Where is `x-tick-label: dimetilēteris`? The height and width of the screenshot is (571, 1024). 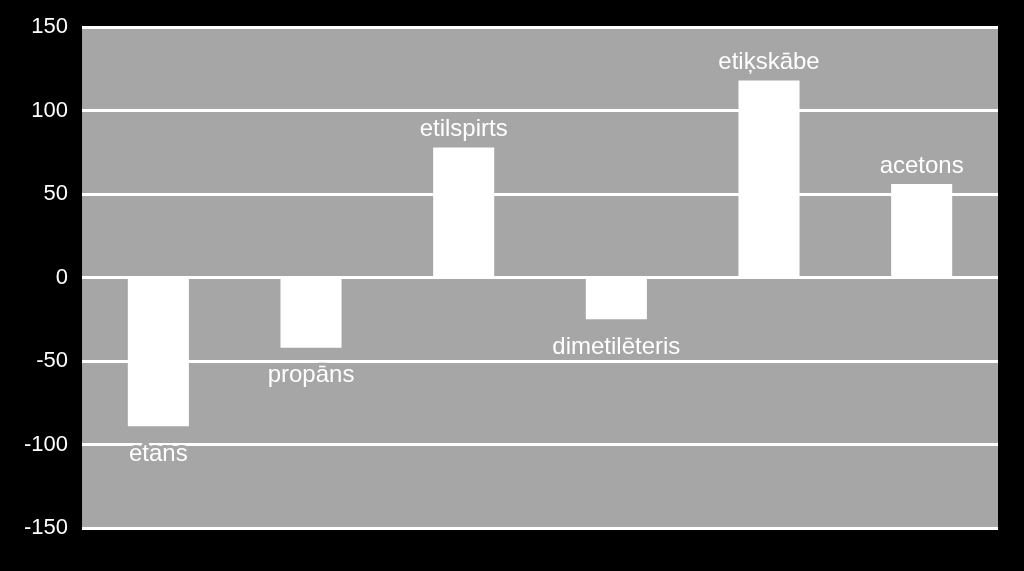 x-tick-label: dimetilēteris is located at coordinates (616, 345).